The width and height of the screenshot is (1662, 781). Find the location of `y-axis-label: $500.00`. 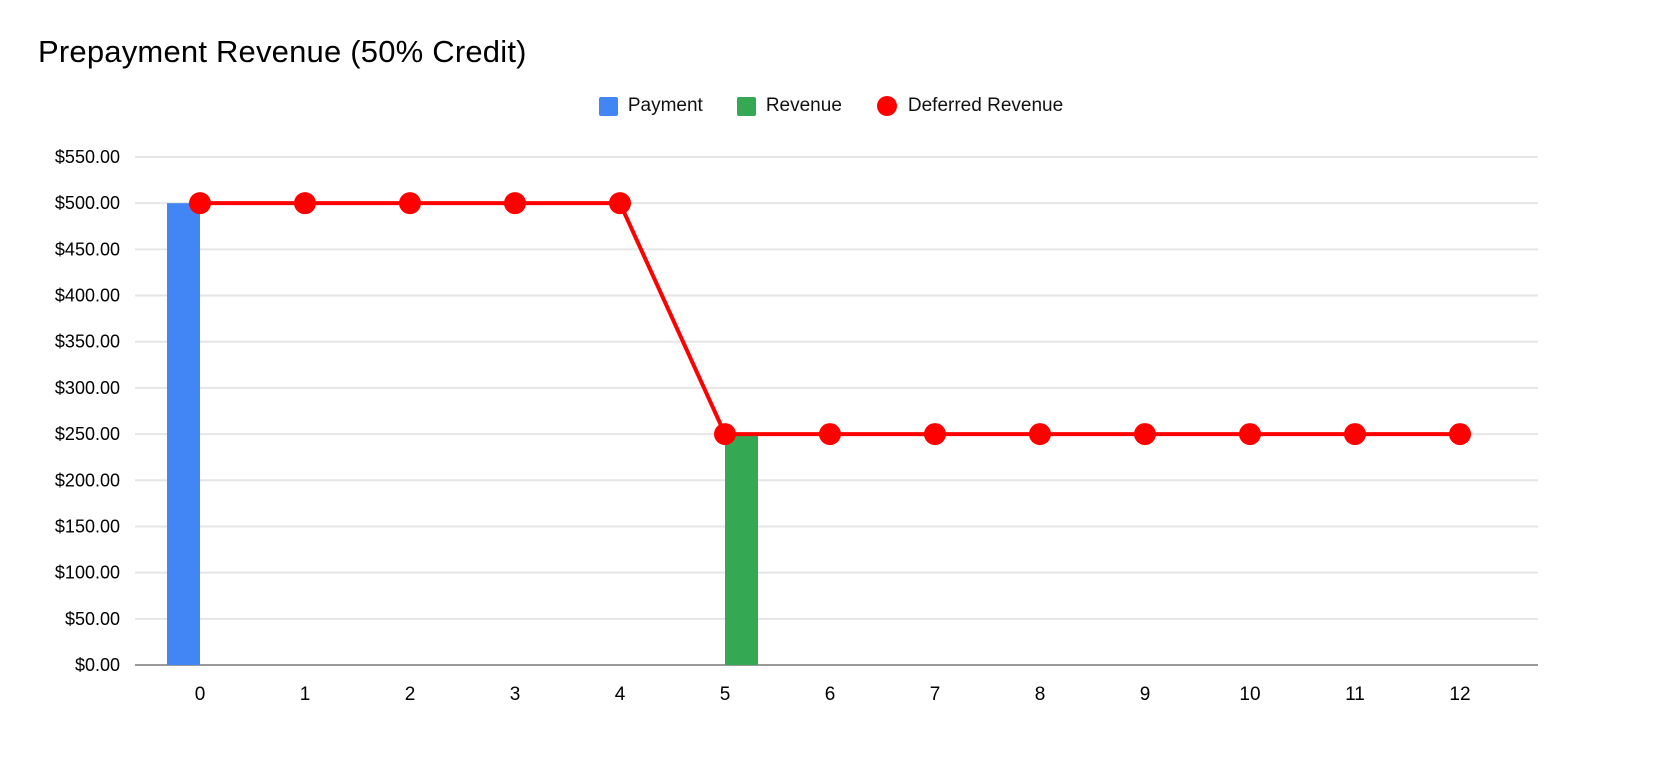

y-axis-label: $500.00 is located at coordinates (87, 203).